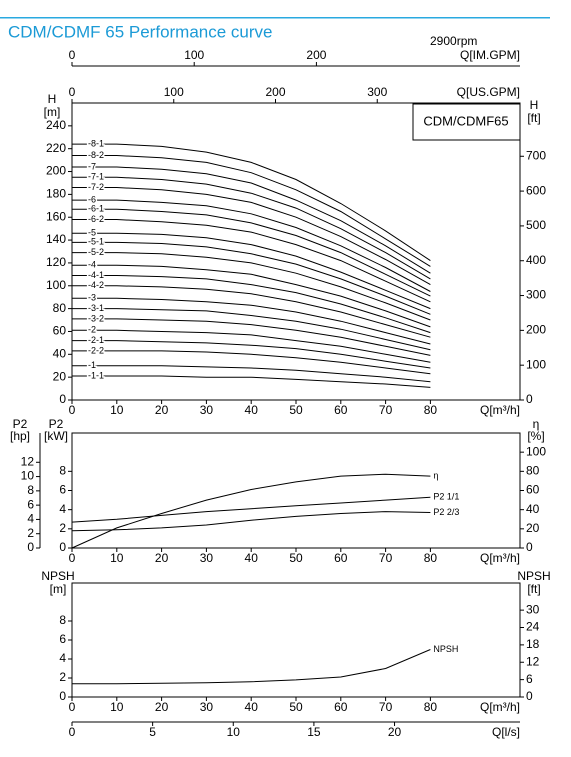 The image size is (571, 757). What do you see at coordinates (92, 199) in the screenshot?
I see `curve-label: -6` at bounding box center [92, 199].